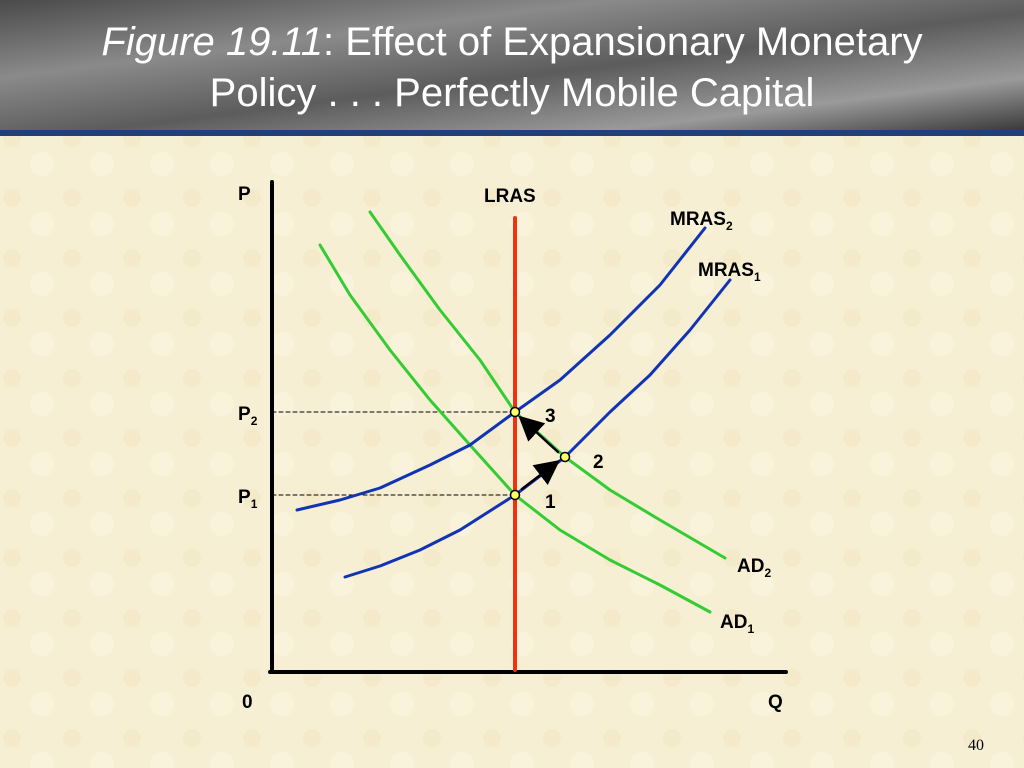 The width and height of the screenshot is (1024, 768). I want to click on page-number: 40, so click(976, 745).